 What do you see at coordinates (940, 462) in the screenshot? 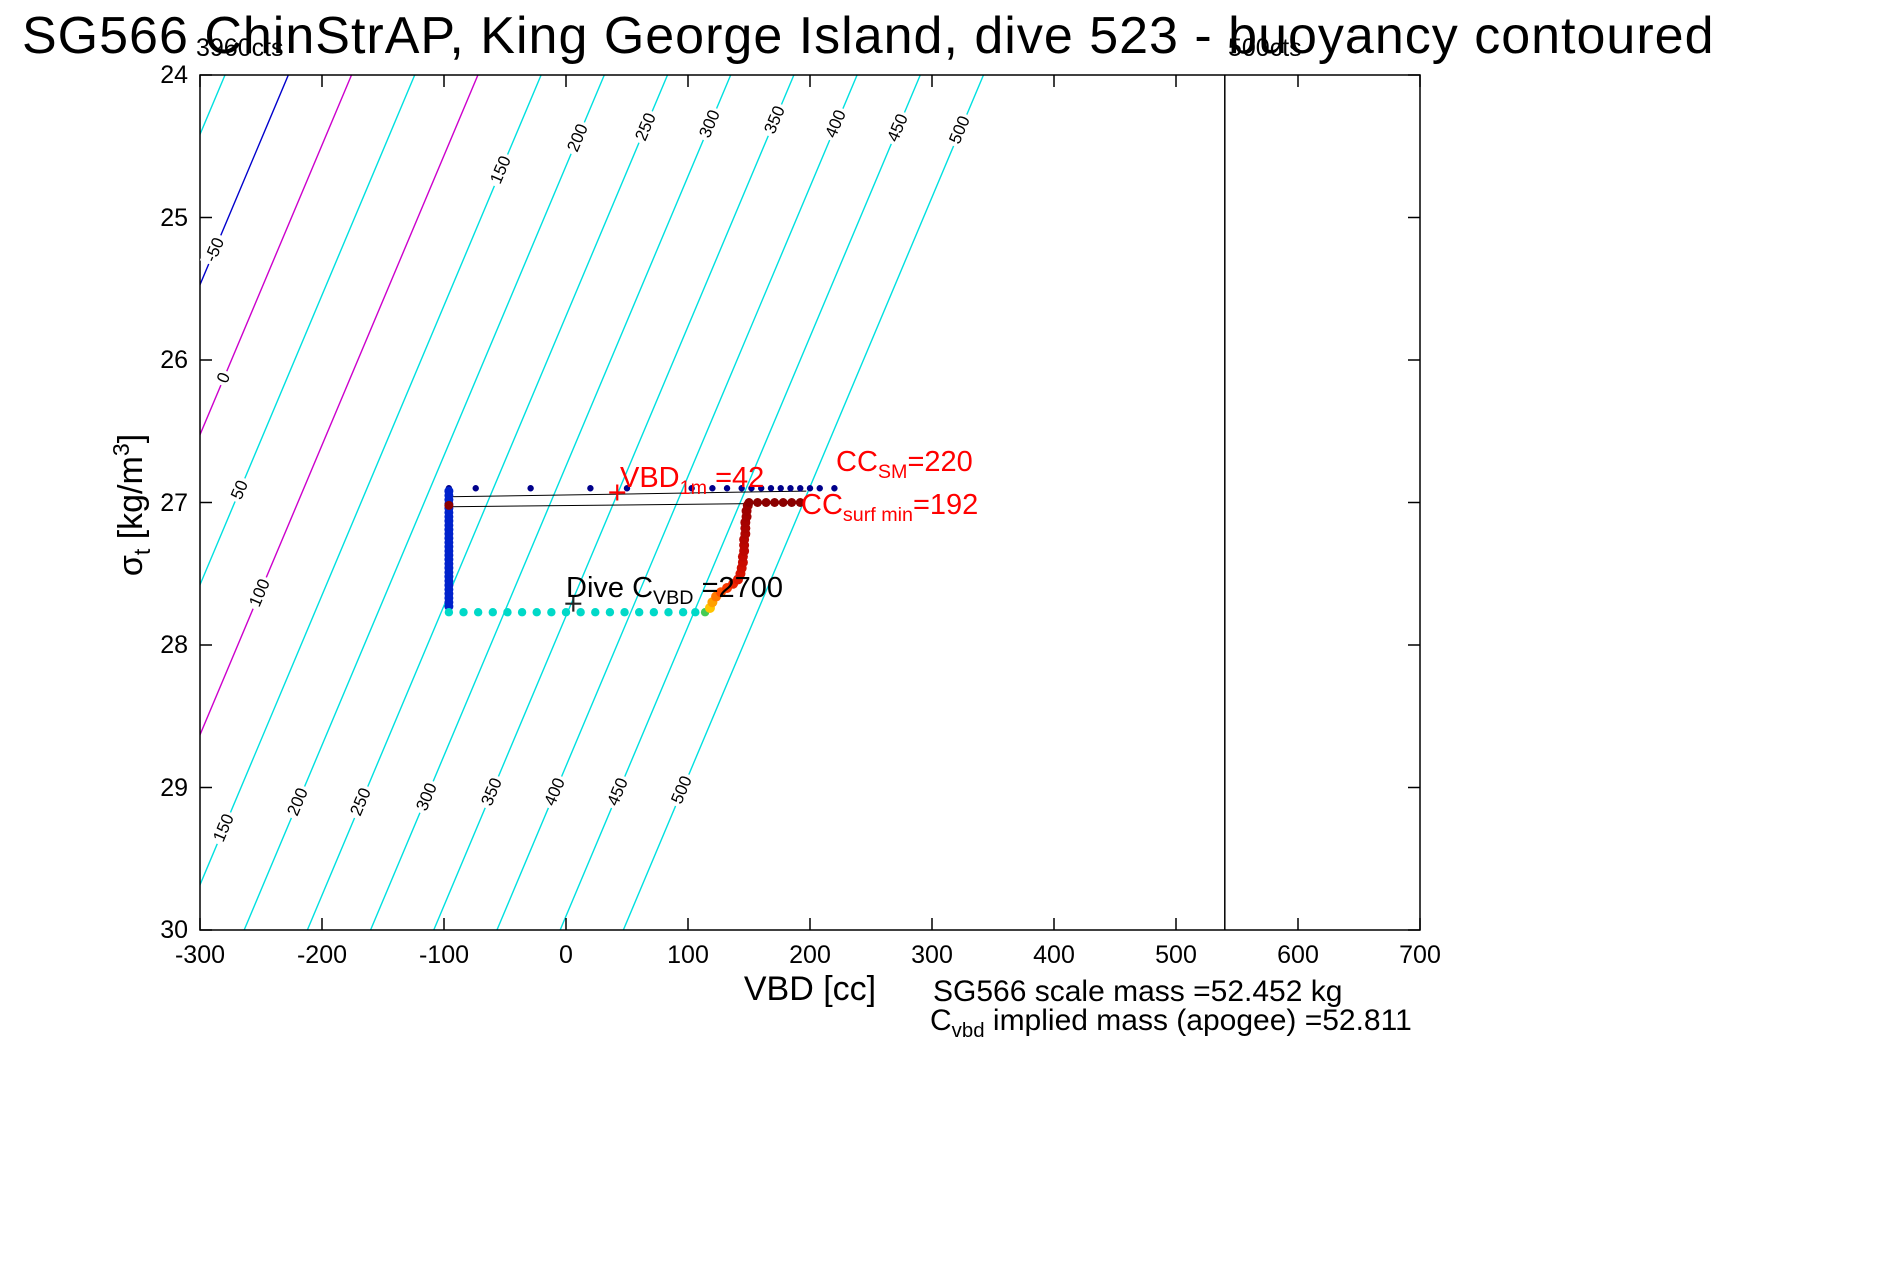
I see `annotation-cc-sm-value: =220` at bounding box center [940, 462].